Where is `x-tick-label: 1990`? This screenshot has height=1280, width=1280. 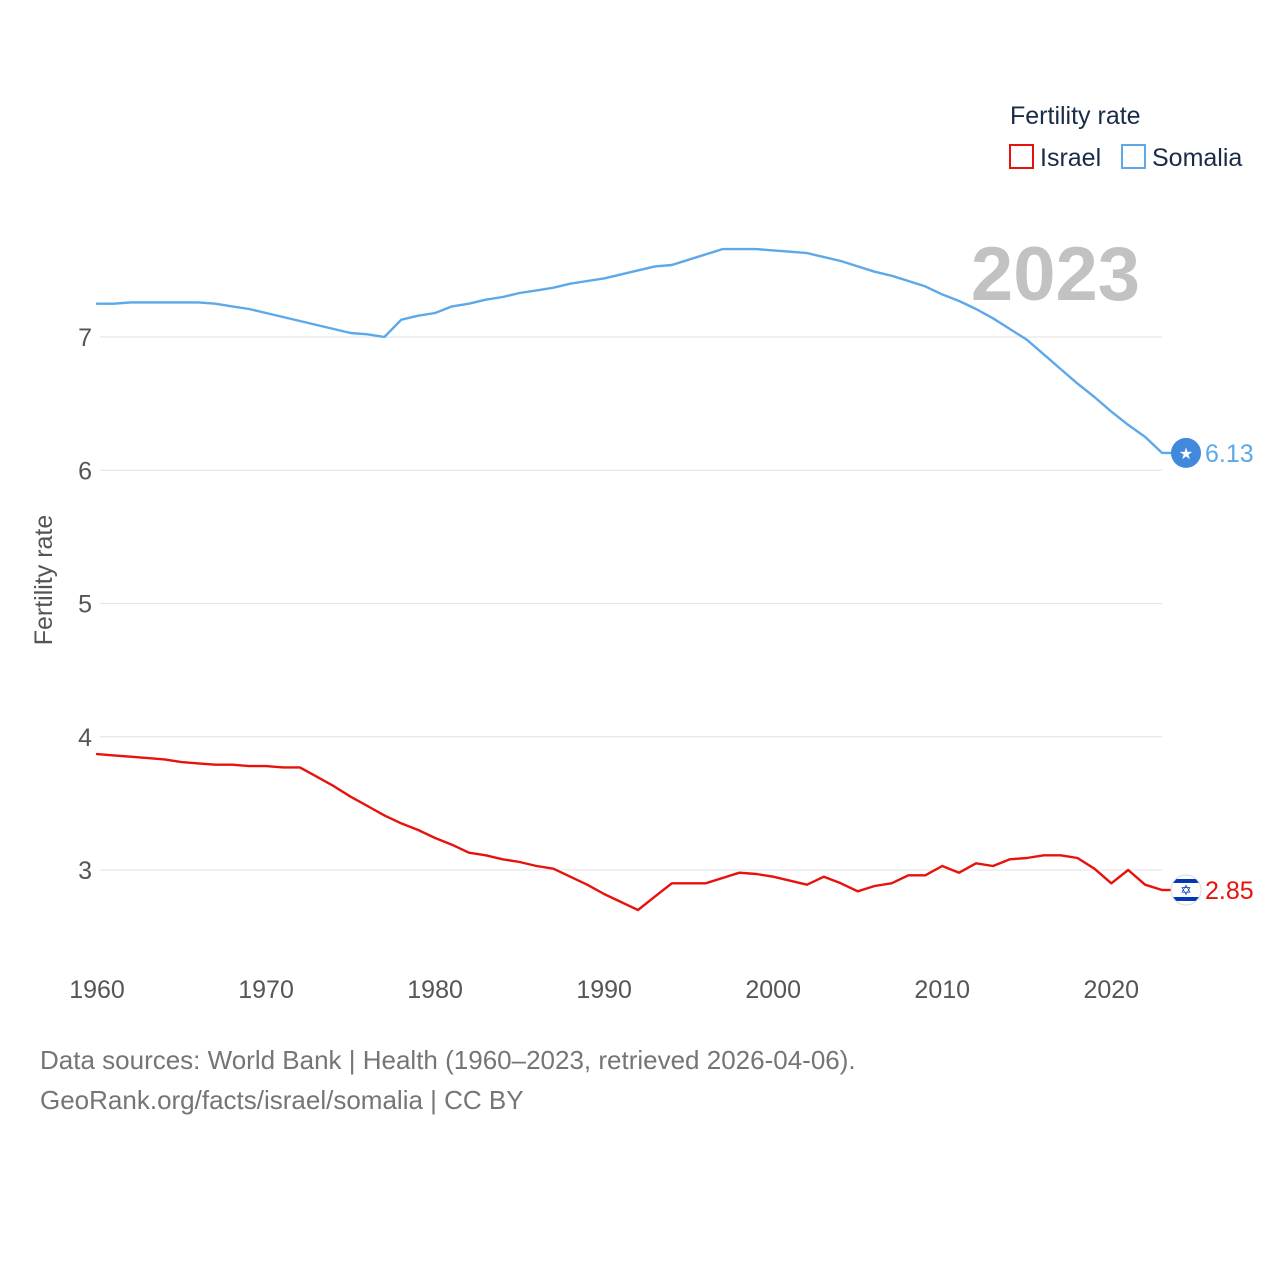 x-tick-label: 1990 is located at coordinates (604, 990).